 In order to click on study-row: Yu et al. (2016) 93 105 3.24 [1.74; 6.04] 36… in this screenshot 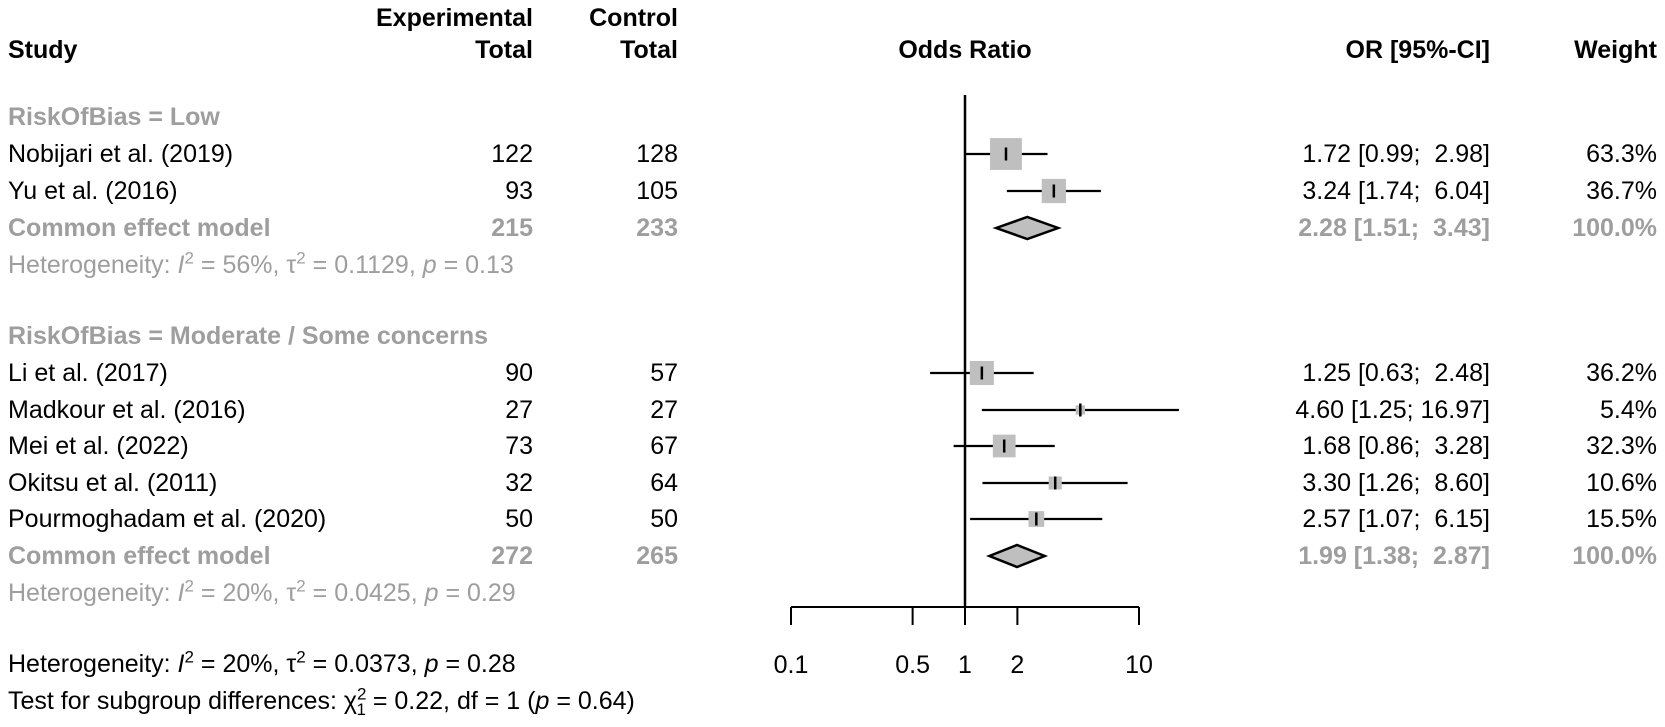, I will do `click(832, 191)`.